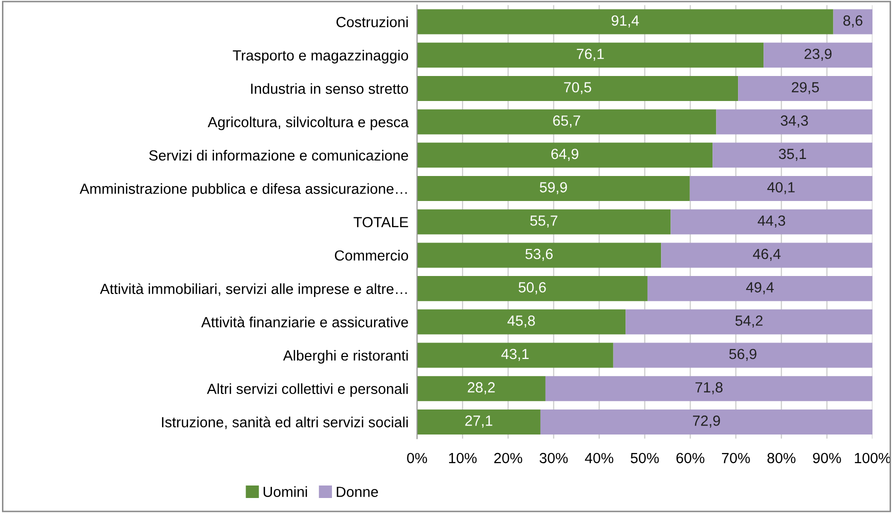  I want to click on data-label: 8,6, so click(852, 21).